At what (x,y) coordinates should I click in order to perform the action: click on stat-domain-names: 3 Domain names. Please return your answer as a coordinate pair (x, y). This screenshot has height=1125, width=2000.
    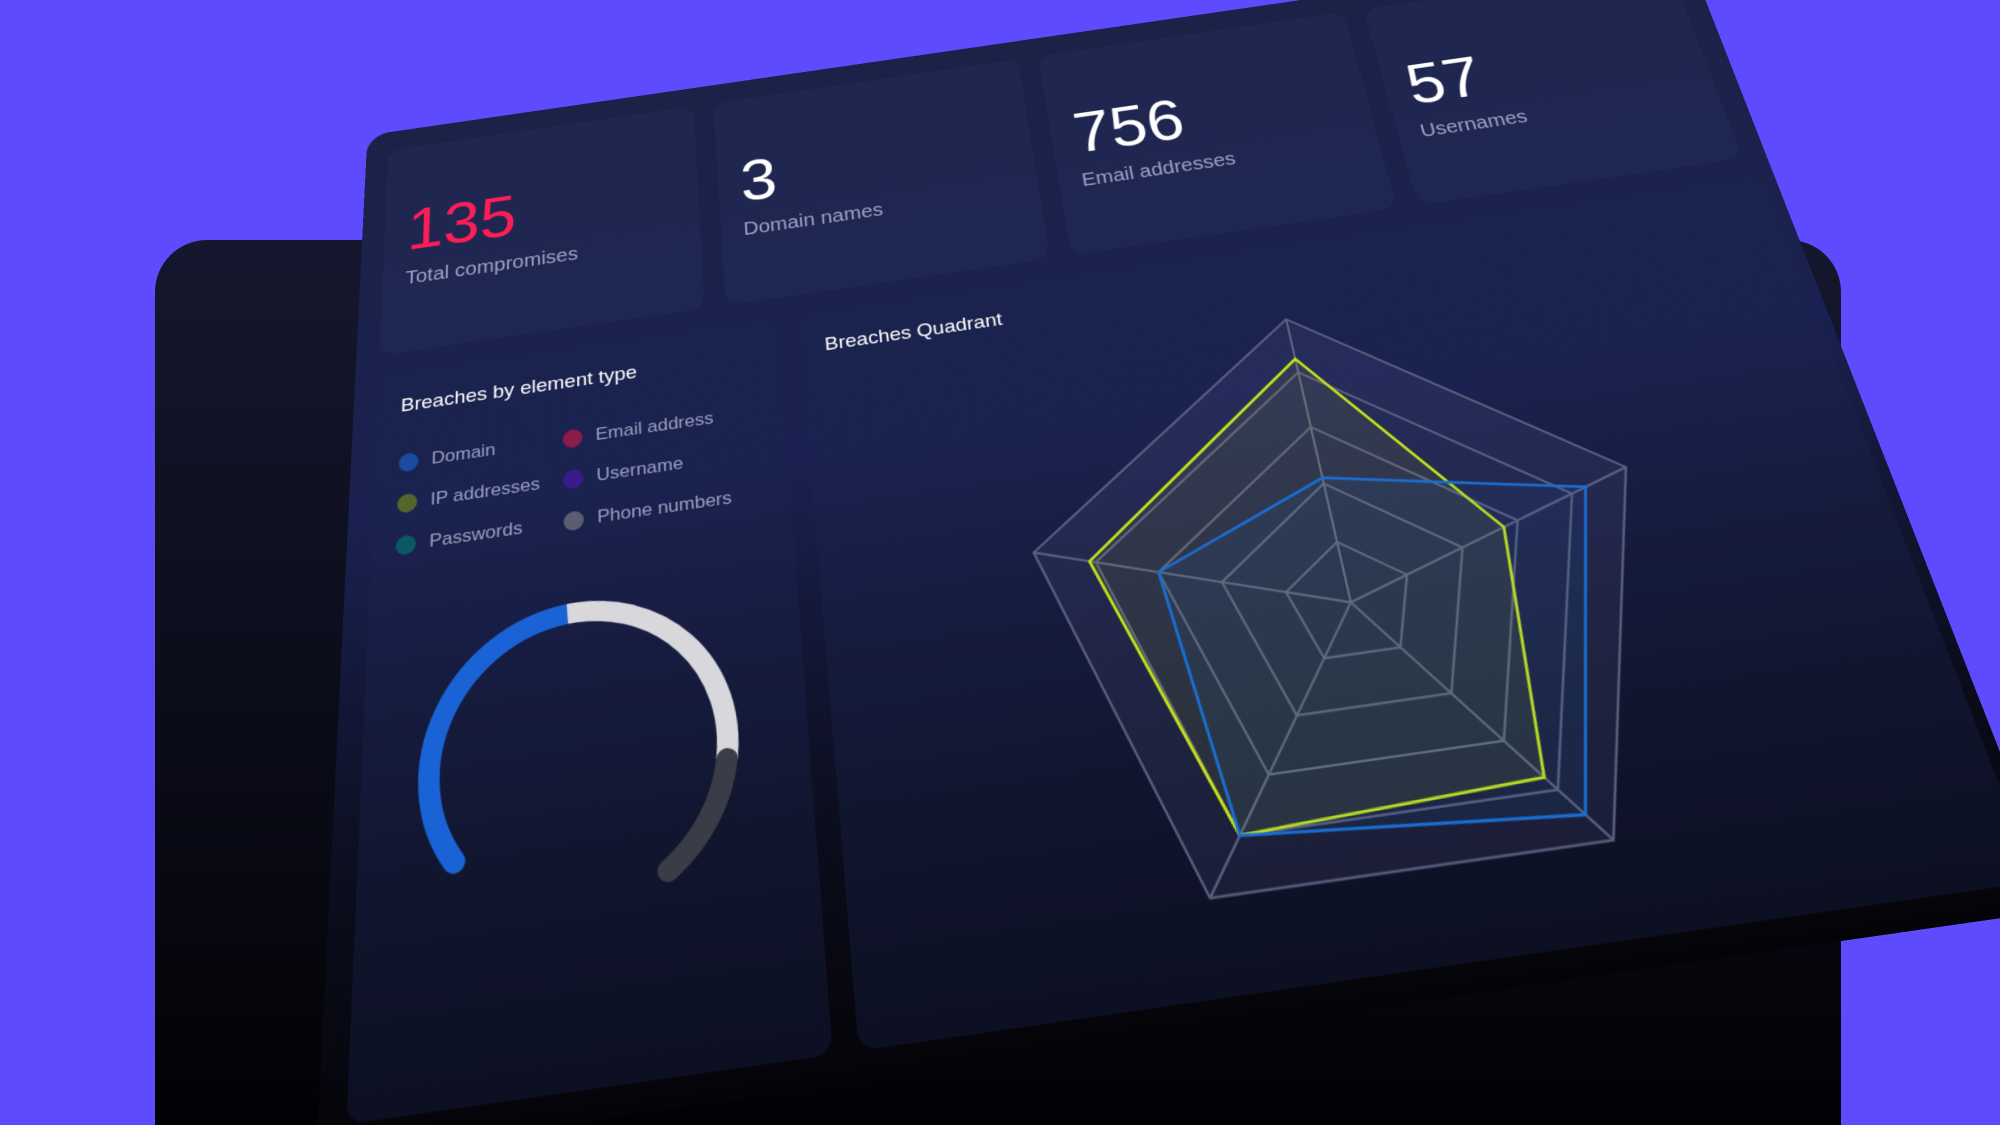
    Looking at the image, I should click on (881, 182).